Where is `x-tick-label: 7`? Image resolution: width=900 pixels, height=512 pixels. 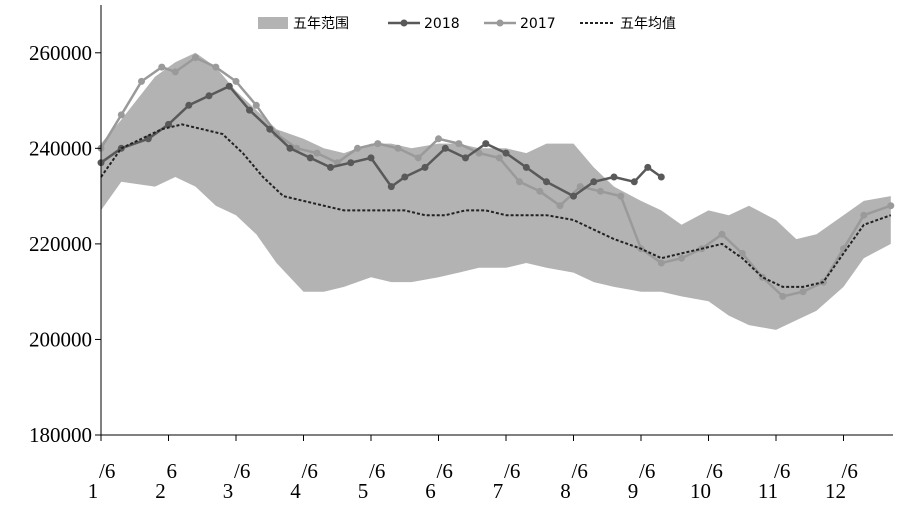 x-tick-label: 7 is located at coordinates (498, 491).